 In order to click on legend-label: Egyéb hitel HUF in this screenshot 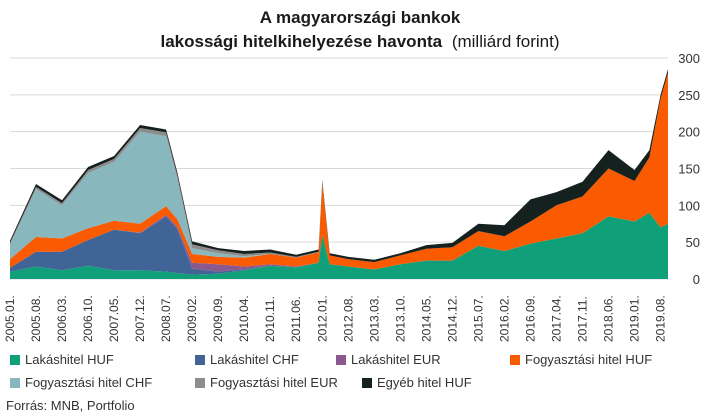, I will do `click(424, 382)`.